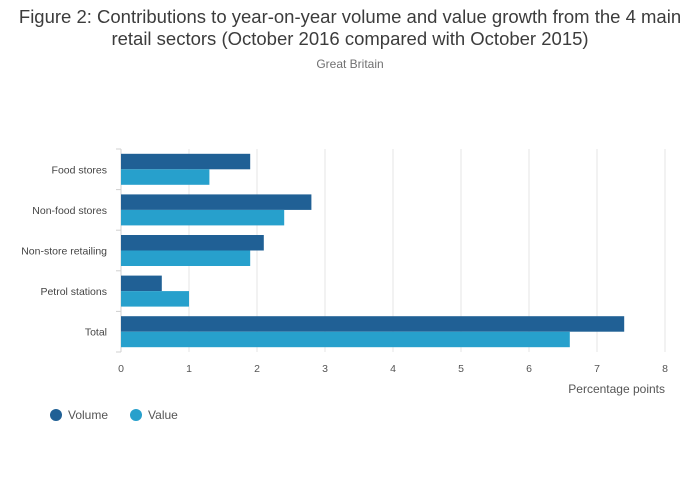 The image size is (700, 502). Describe the element at coordinates (69, 211) in the screenshot. I see `y-tick-label: Non-food stores` at that location.